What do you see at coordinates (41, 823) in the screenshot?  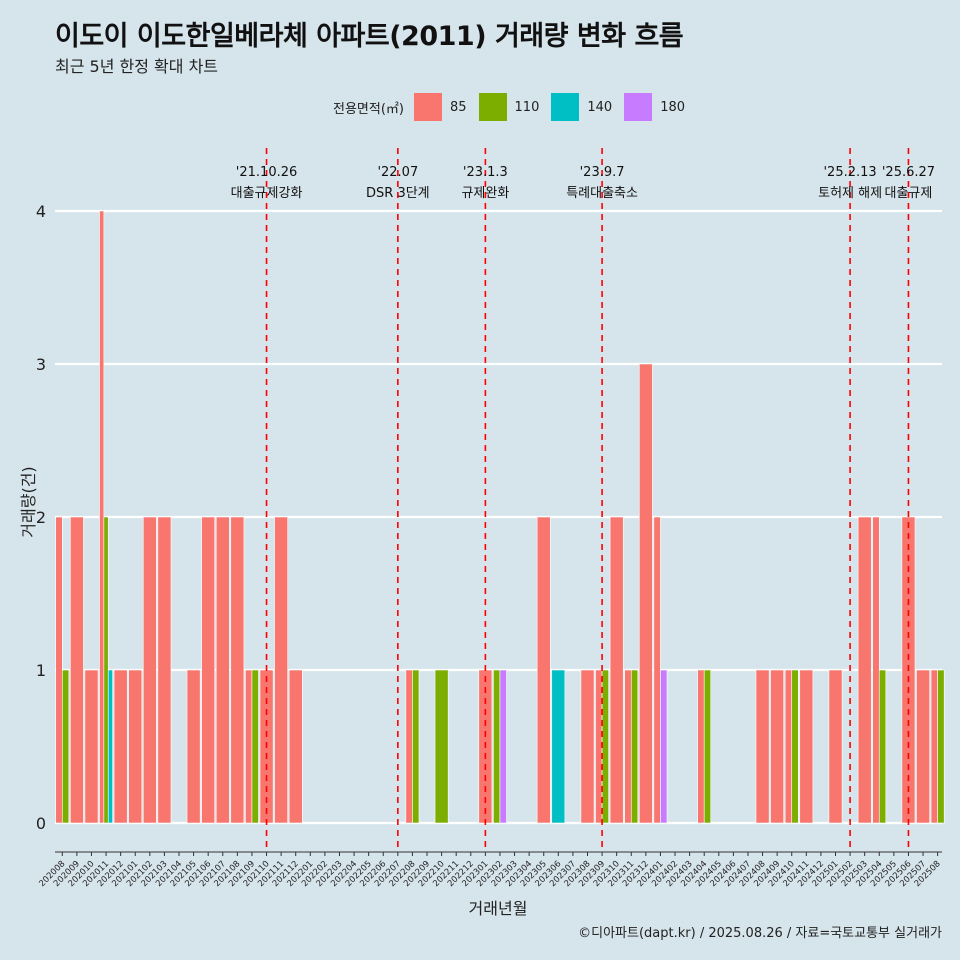 I see `y-tick-label-0: 0` at bounding box center [41, 823].